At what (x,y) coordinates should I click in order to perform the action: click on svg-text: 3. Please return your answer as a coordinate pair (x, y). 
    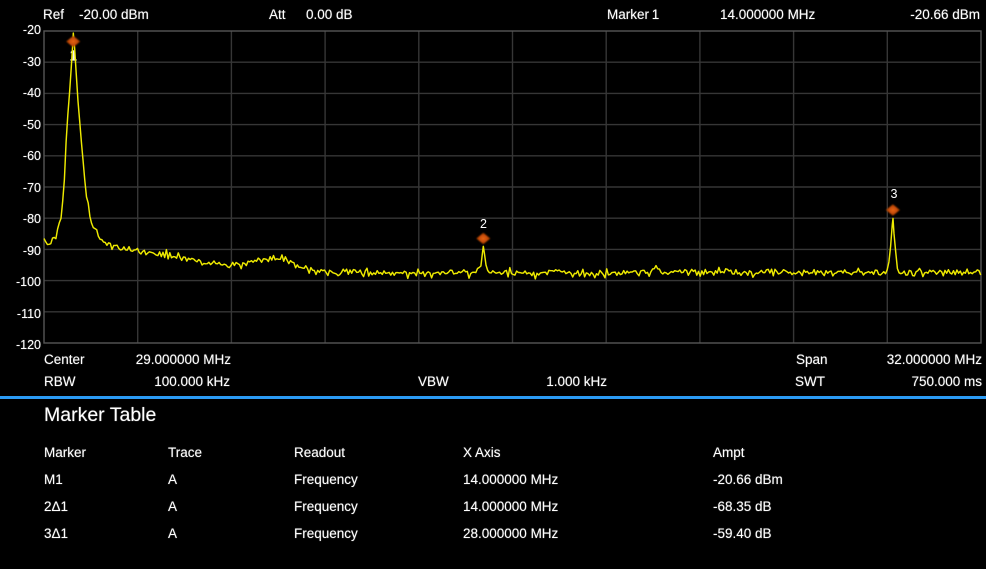
    Looking at the image, I should click on (894, 194).